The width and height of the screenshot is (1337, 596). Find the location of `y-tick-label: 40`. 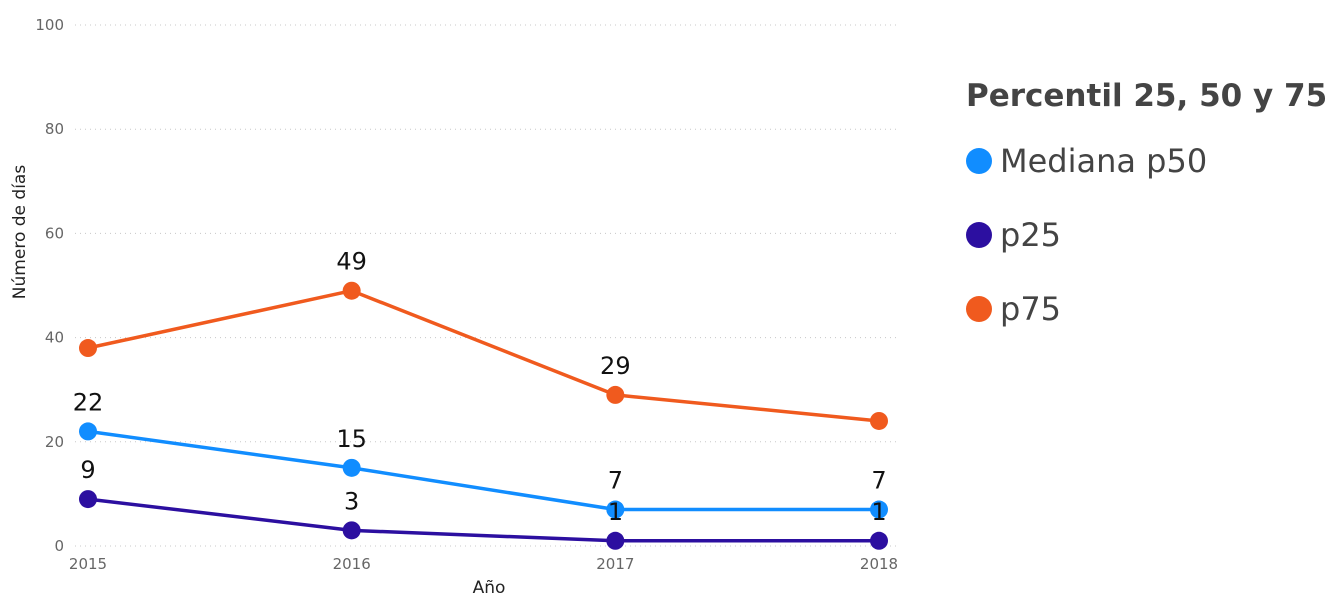

y-tick-label: 40 is located at coordinates (54, 338).